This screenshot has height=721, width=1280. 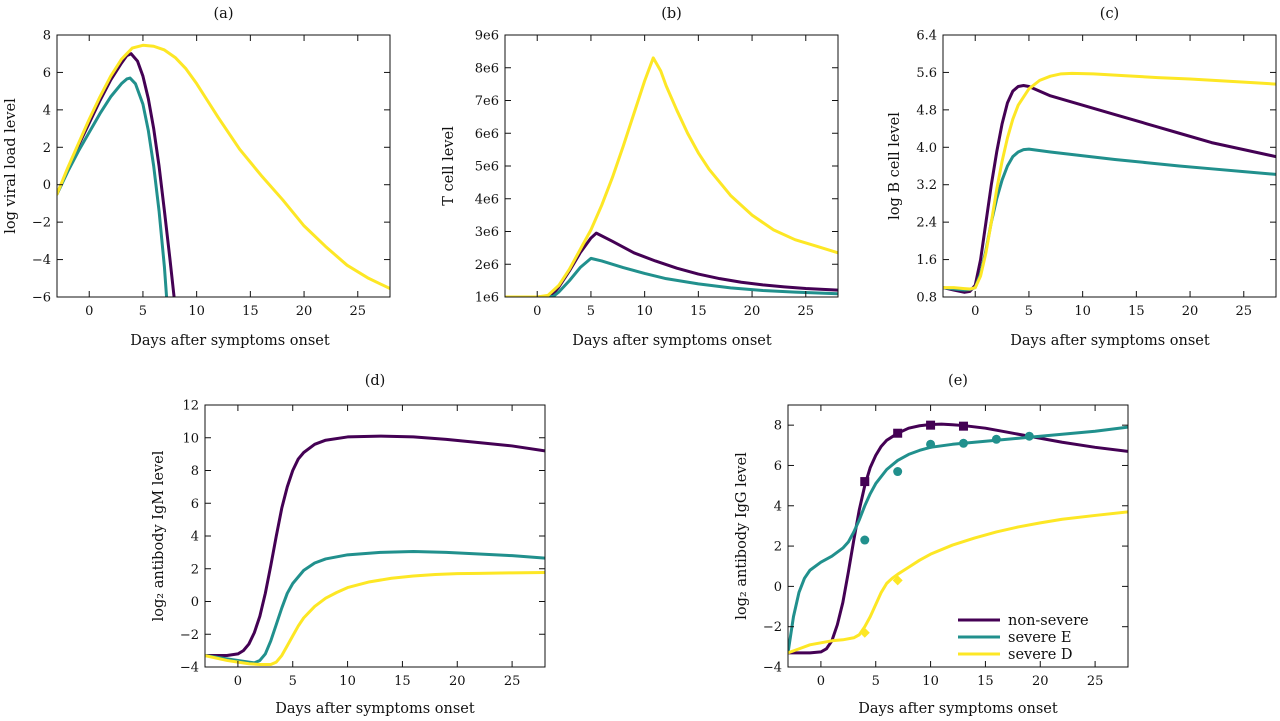 What do you see at coordinates (195, 602) in the screenshot?
I see `y-tick-label-d: 0` at bounding box center [195, 602].